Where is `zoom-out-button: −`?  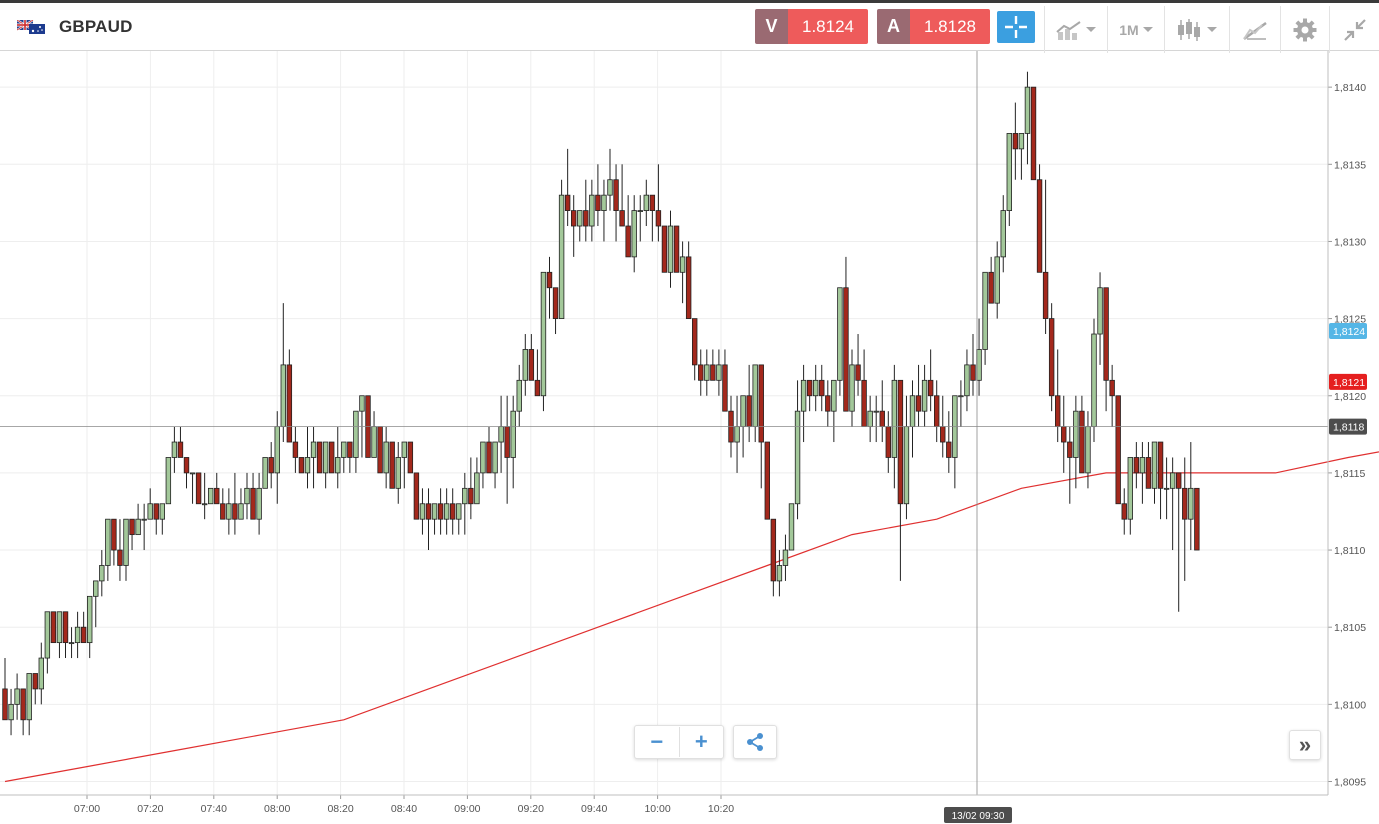
zoom-out-button: − is located at coordinates (657, 742).